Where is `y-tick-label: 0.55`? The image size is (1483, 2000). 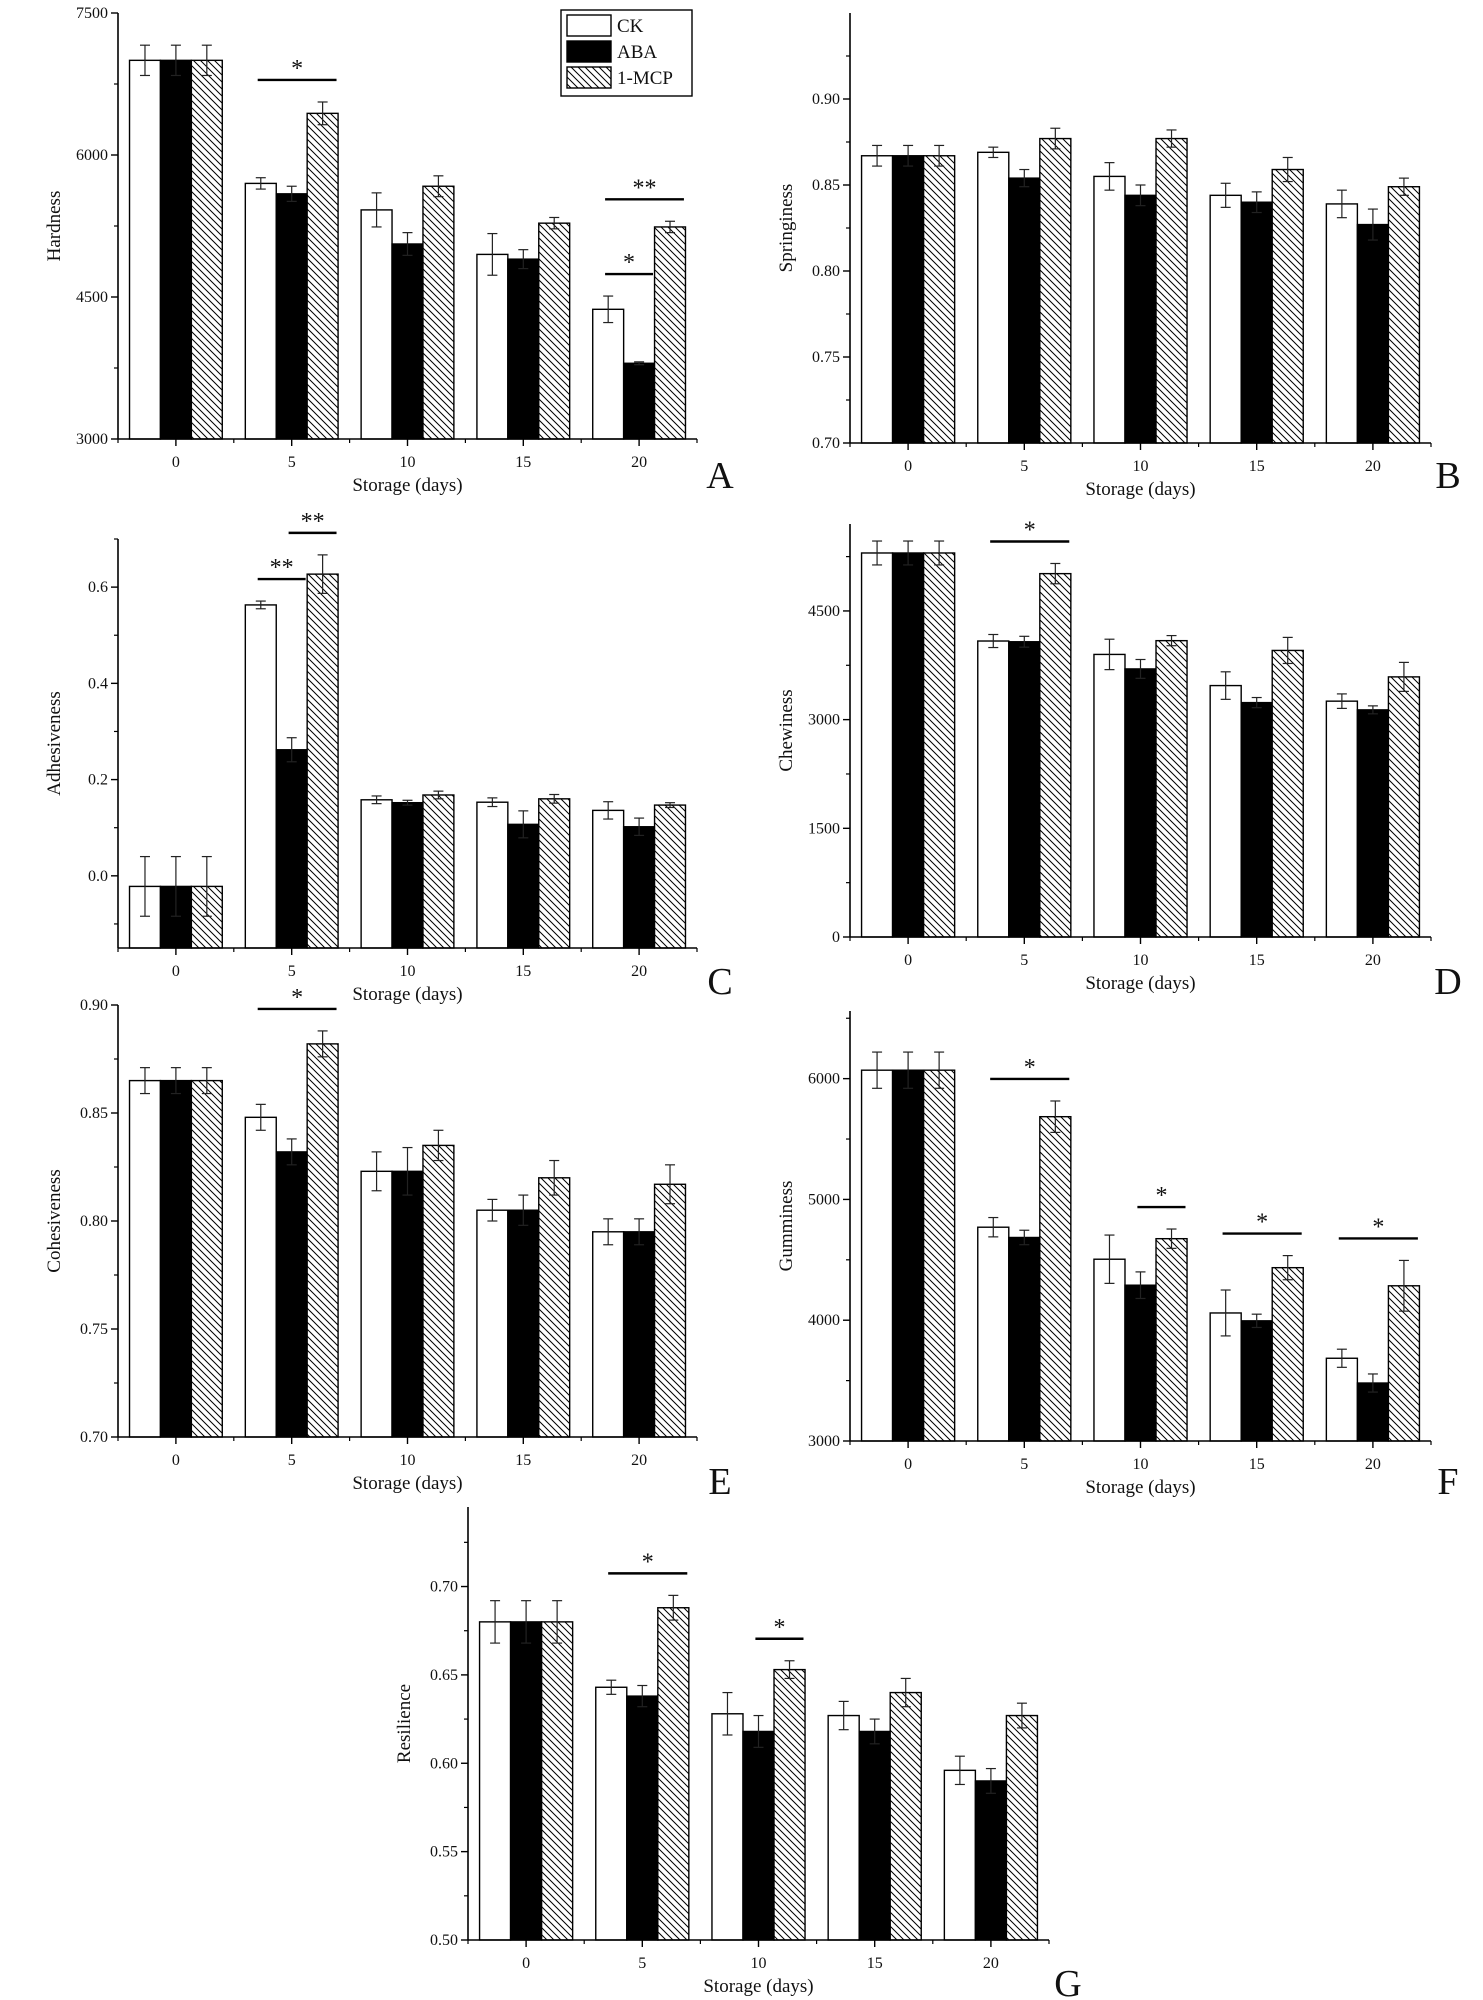
y-tick-label: 0.55 is located at coordinates (444, 1852).